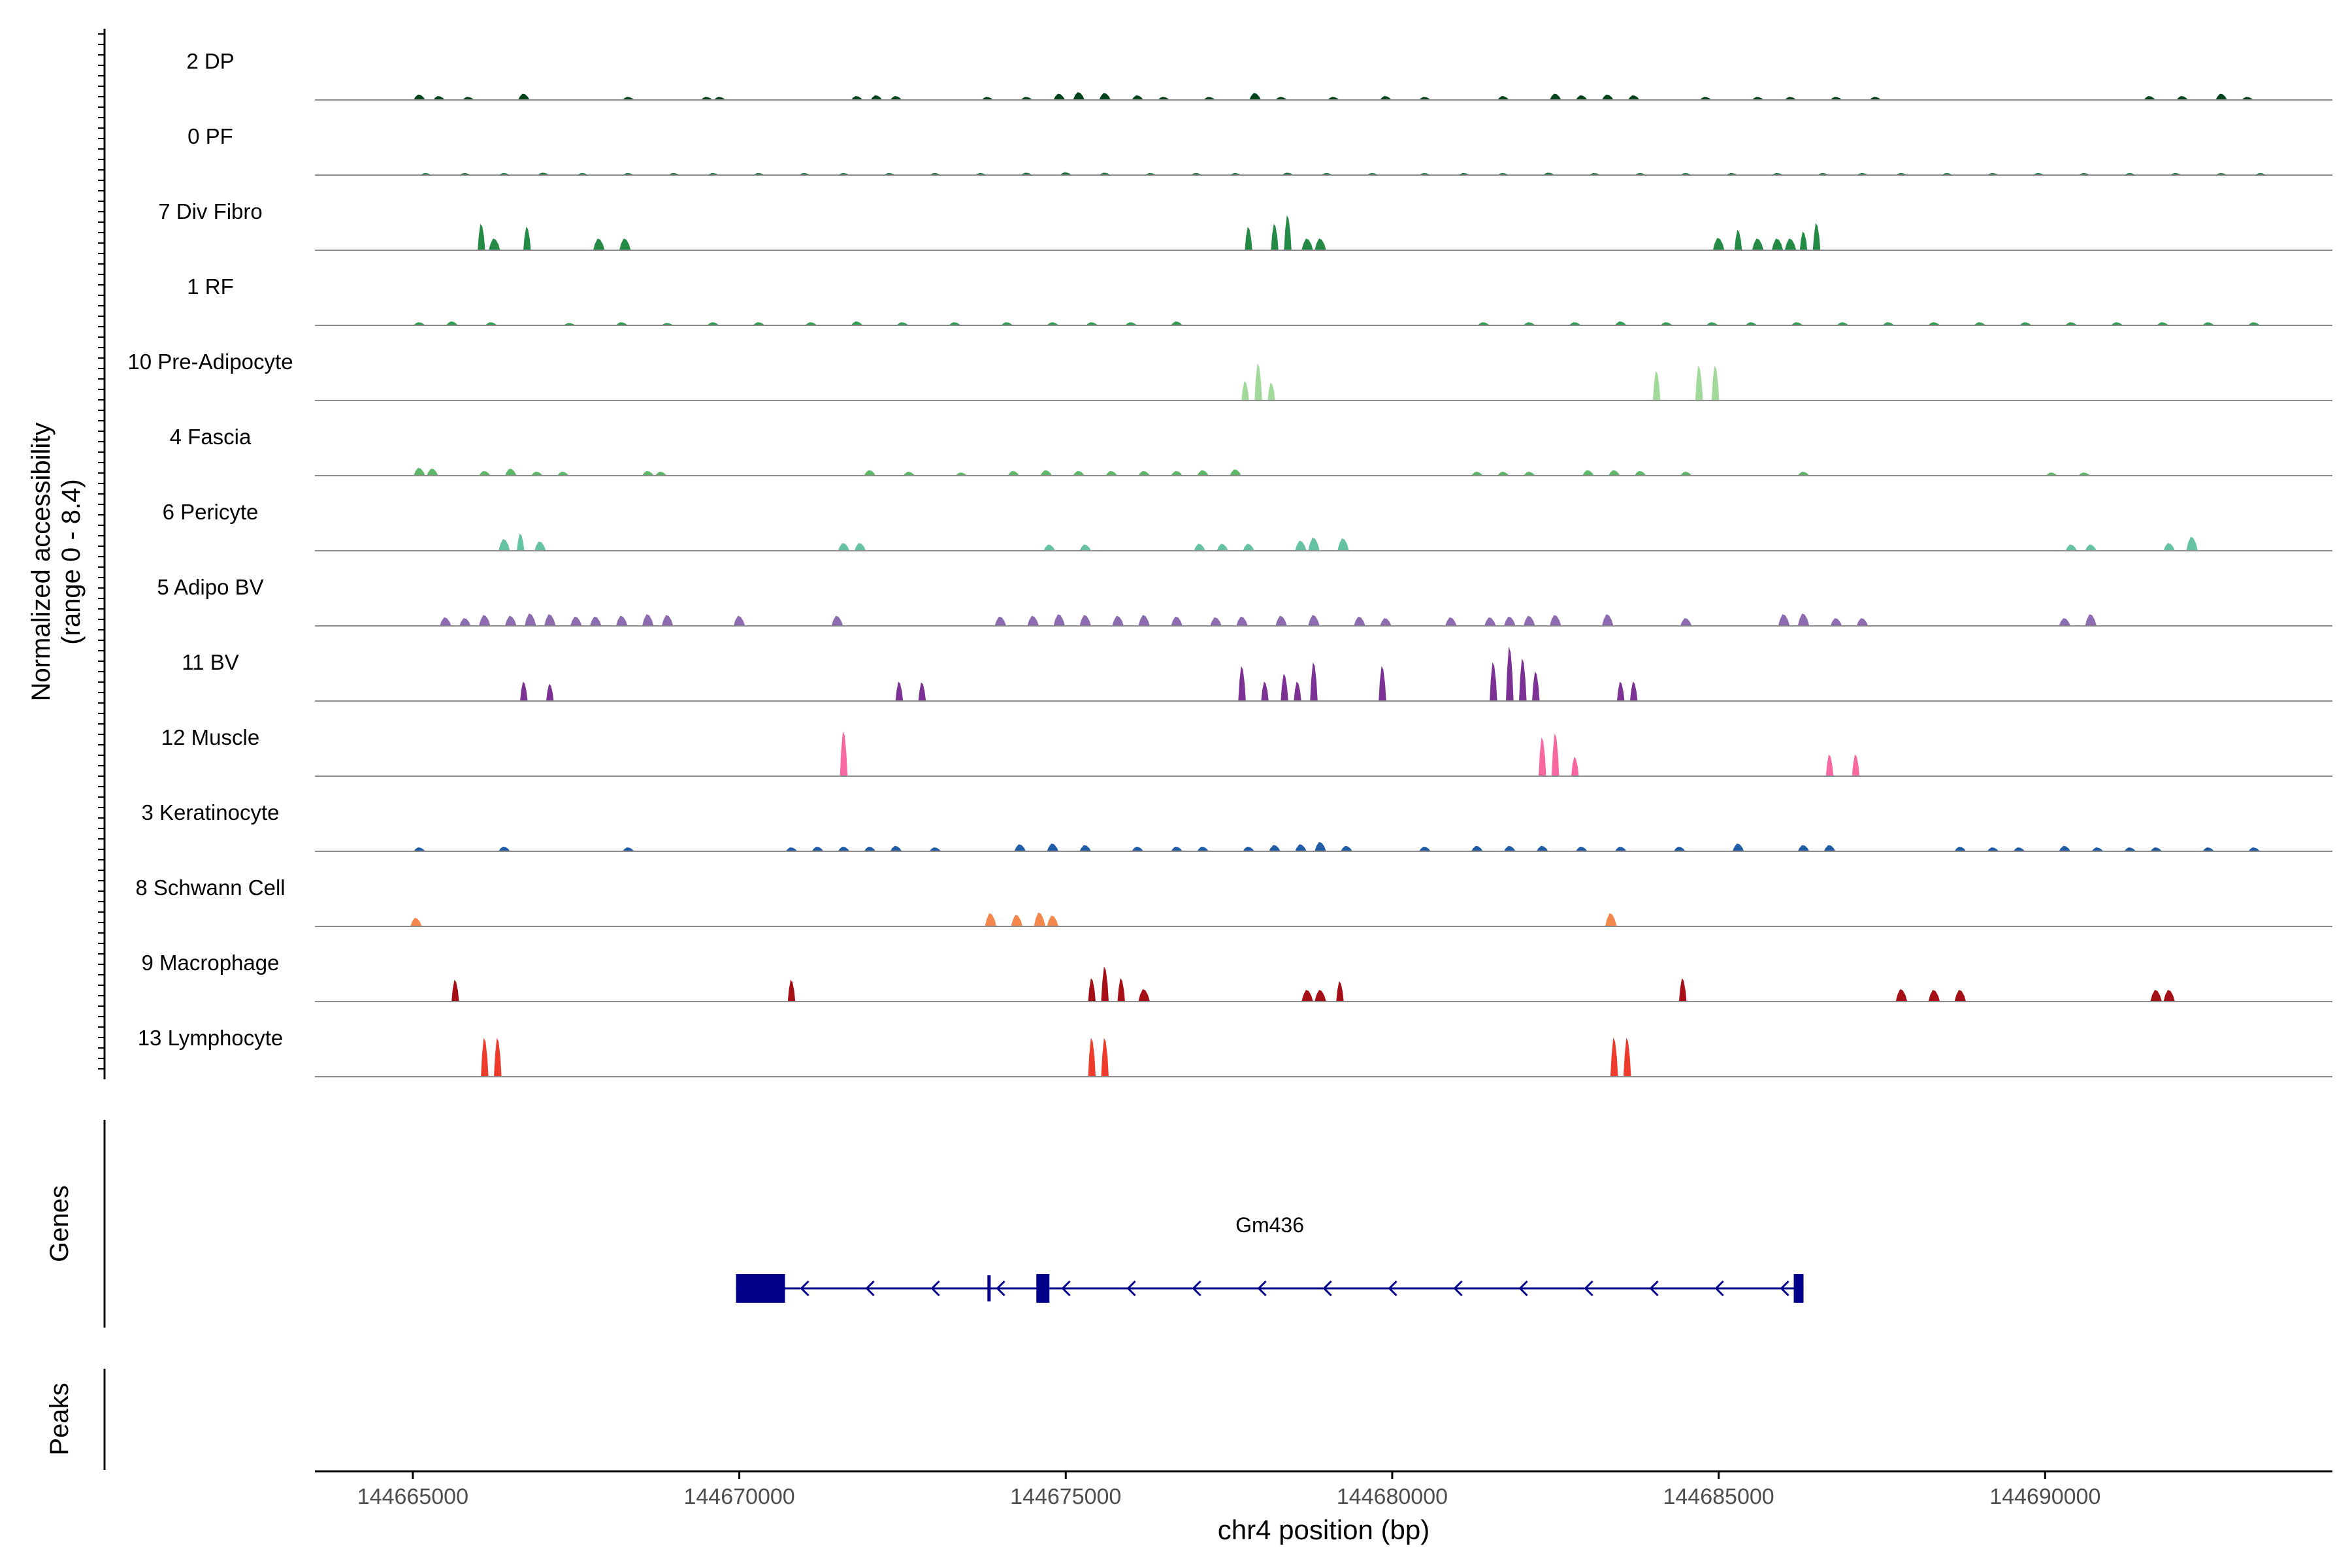 Image resolution: width=2352 pixels, height=1568 pixels. What do you see at coordinates (1065, 1496) in the screenshot?
I see `x-axis-tick-label: 144675000` at bounding box center [1065, 1496].